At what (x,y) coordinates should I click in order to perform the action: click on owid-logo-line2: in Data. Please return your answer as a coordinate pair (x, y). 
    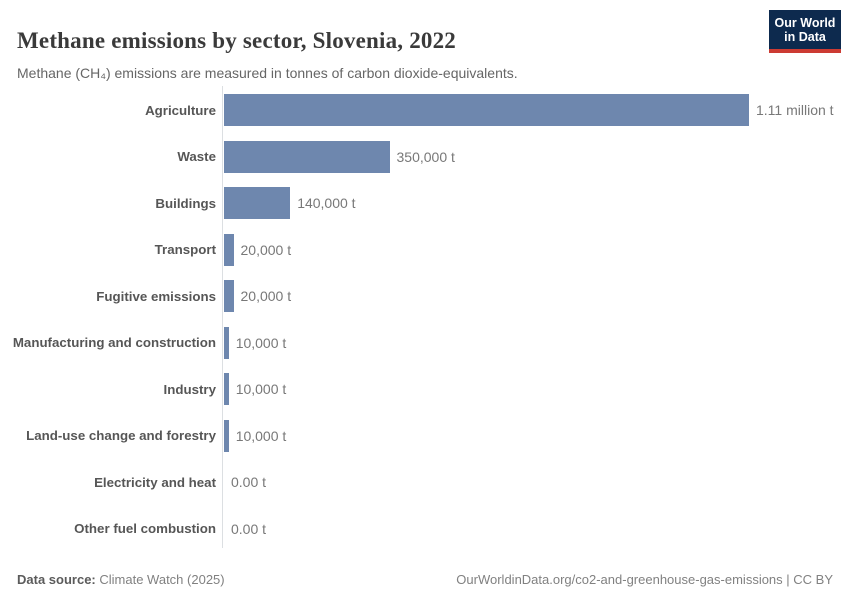
    Looking at the image, I should click on (805, 37).